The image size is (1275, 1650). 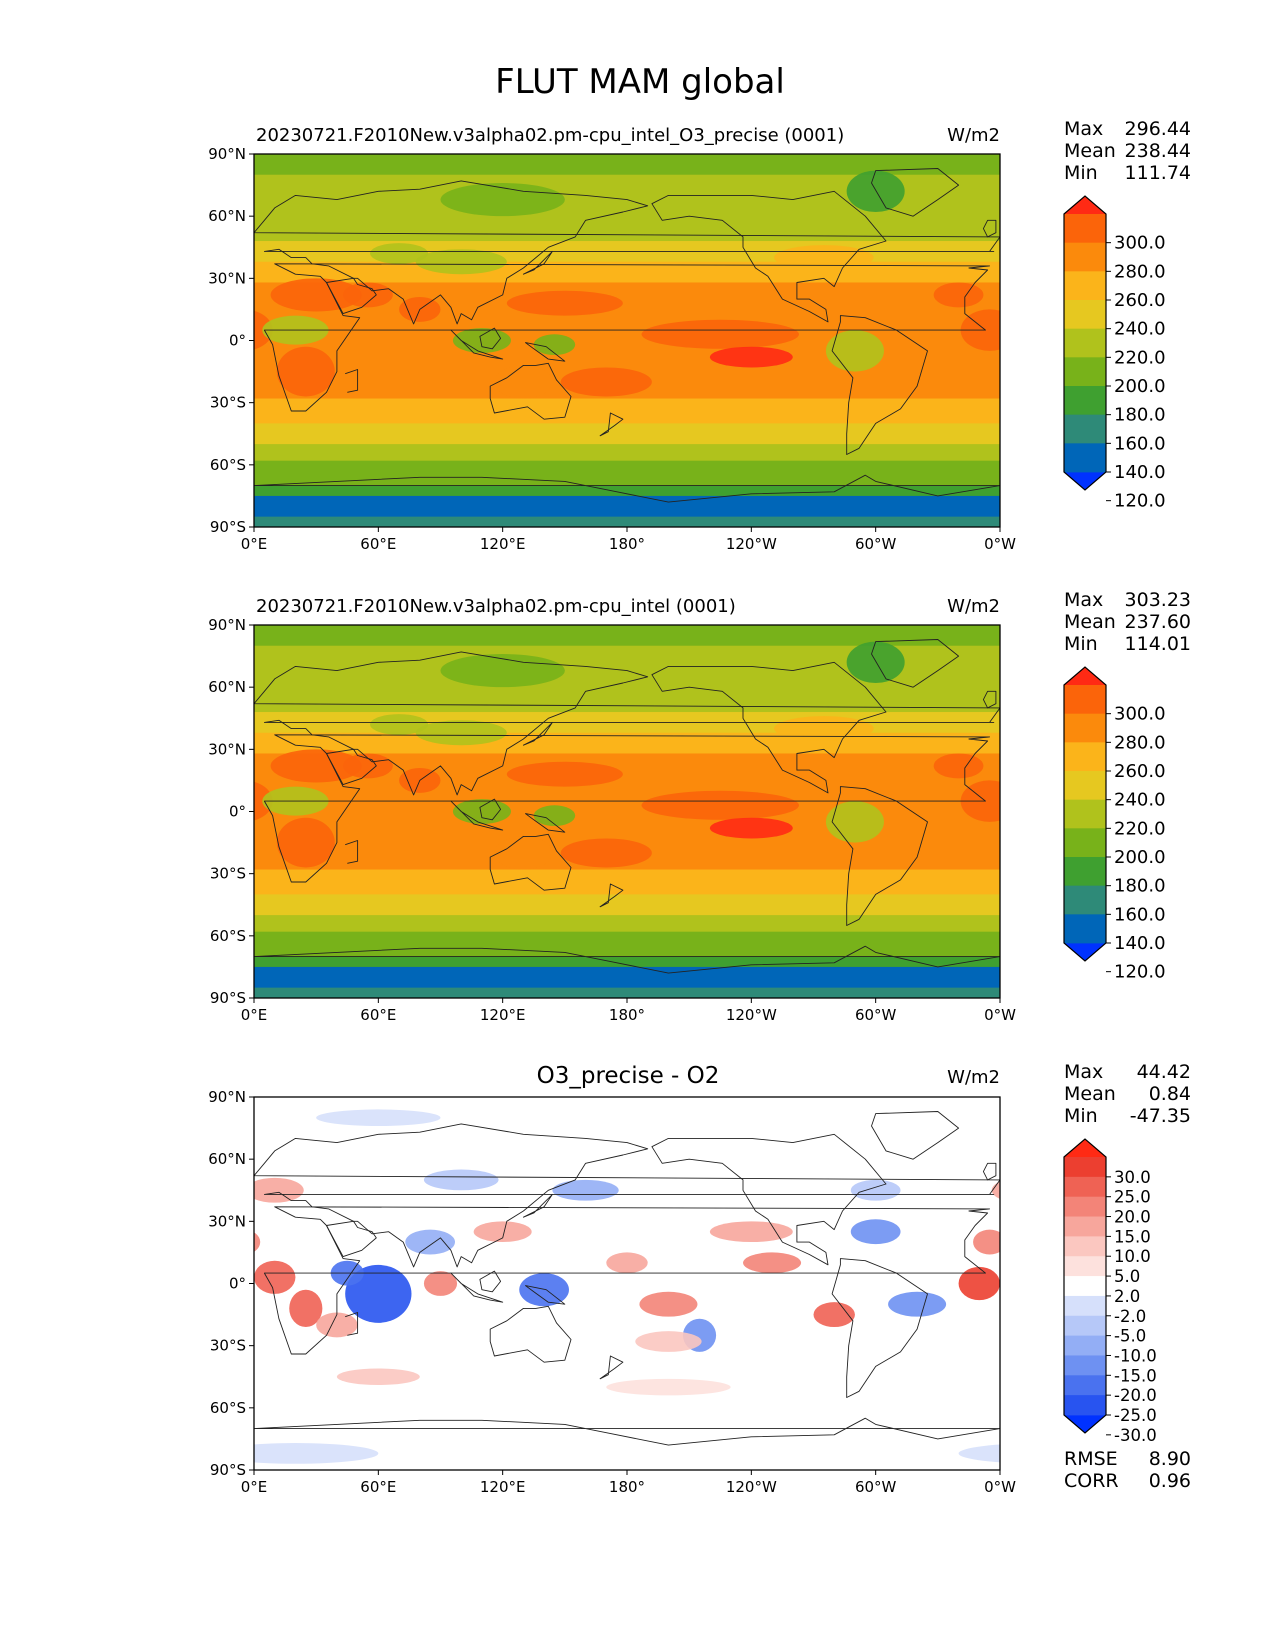 I want to click on panel-1-map, so click(x=627, y=340).